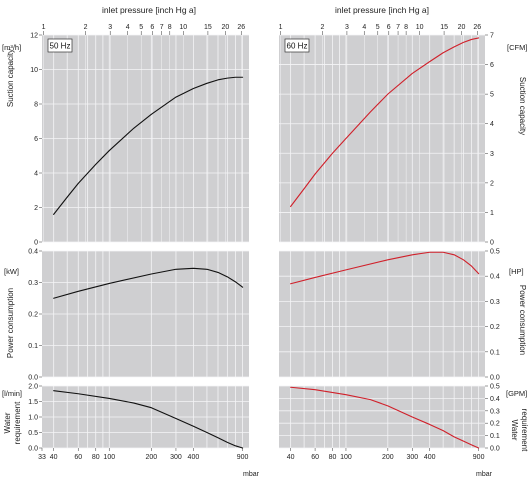 Image resolution: width=530 pixels, height=481 pixels. Describe the element at coordinates (420, 27) in the screenshot. I see `top-tick-label: 10` at that location.